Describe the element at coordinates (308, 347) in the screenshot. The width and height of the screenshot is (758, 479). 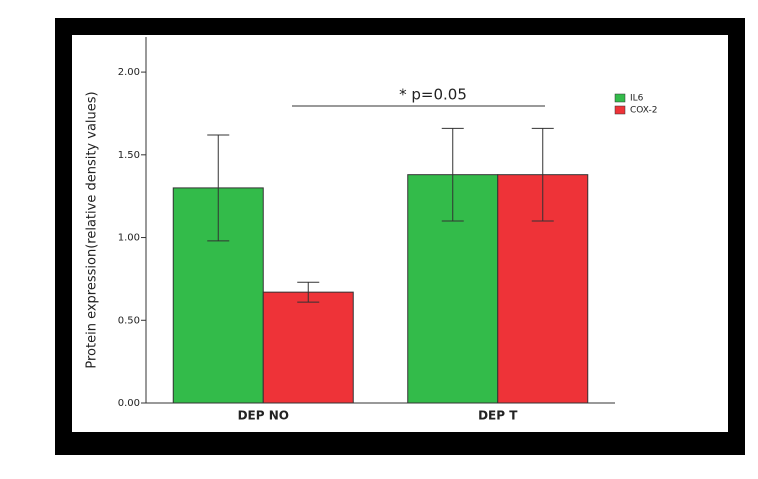
I see `bar` at that location.